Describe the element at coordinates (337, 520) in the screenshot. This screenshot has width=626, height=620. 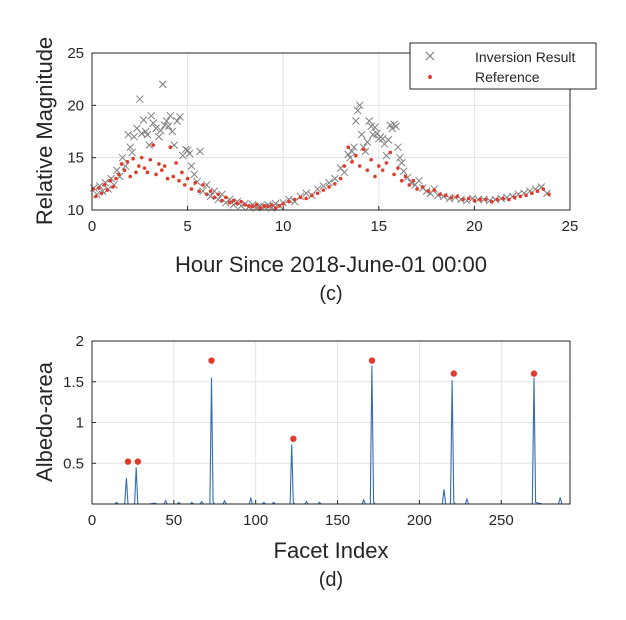
I see `x-tick-label: 150` at that location.